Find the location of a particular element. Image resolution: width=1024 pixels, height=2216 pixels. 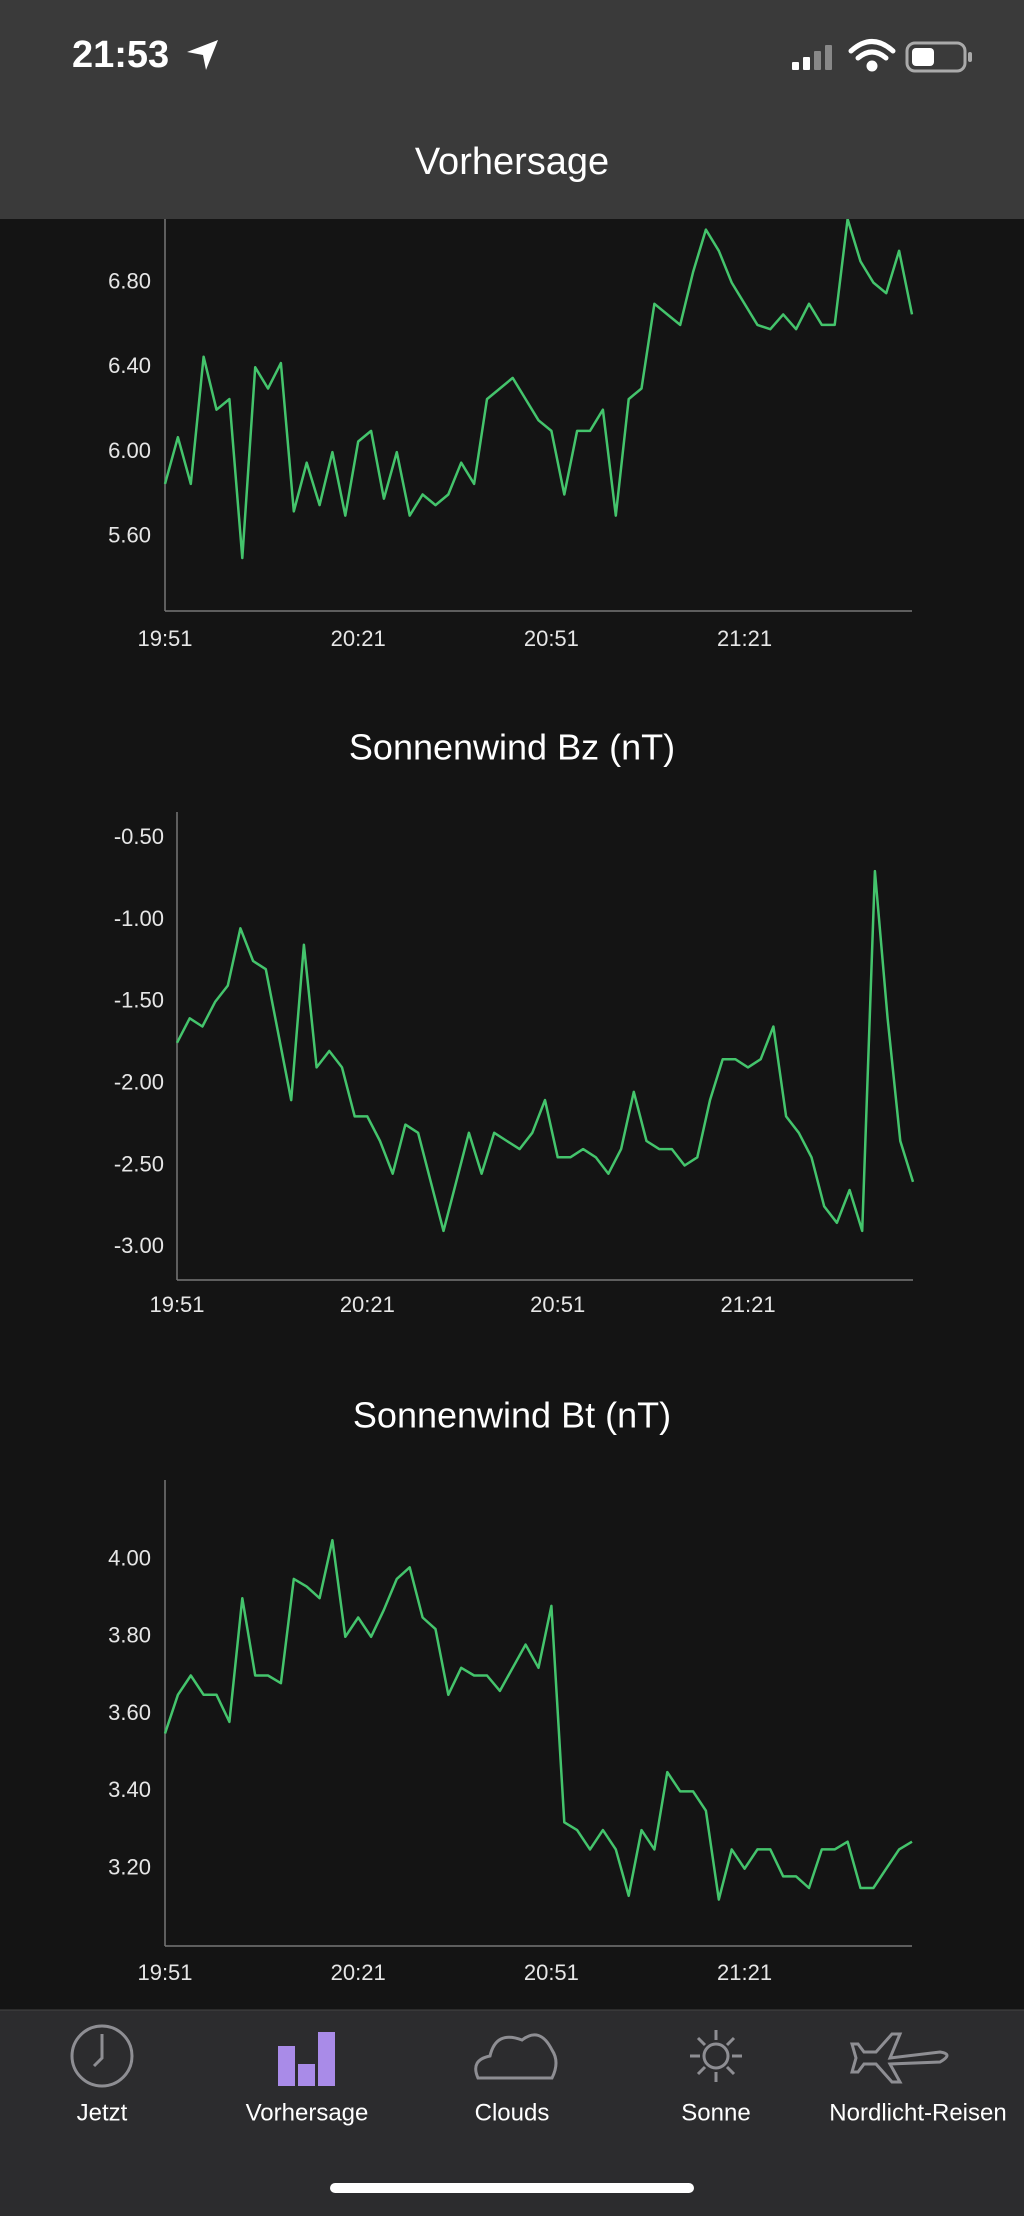

battery-icon is located at coordinates (938, 57).